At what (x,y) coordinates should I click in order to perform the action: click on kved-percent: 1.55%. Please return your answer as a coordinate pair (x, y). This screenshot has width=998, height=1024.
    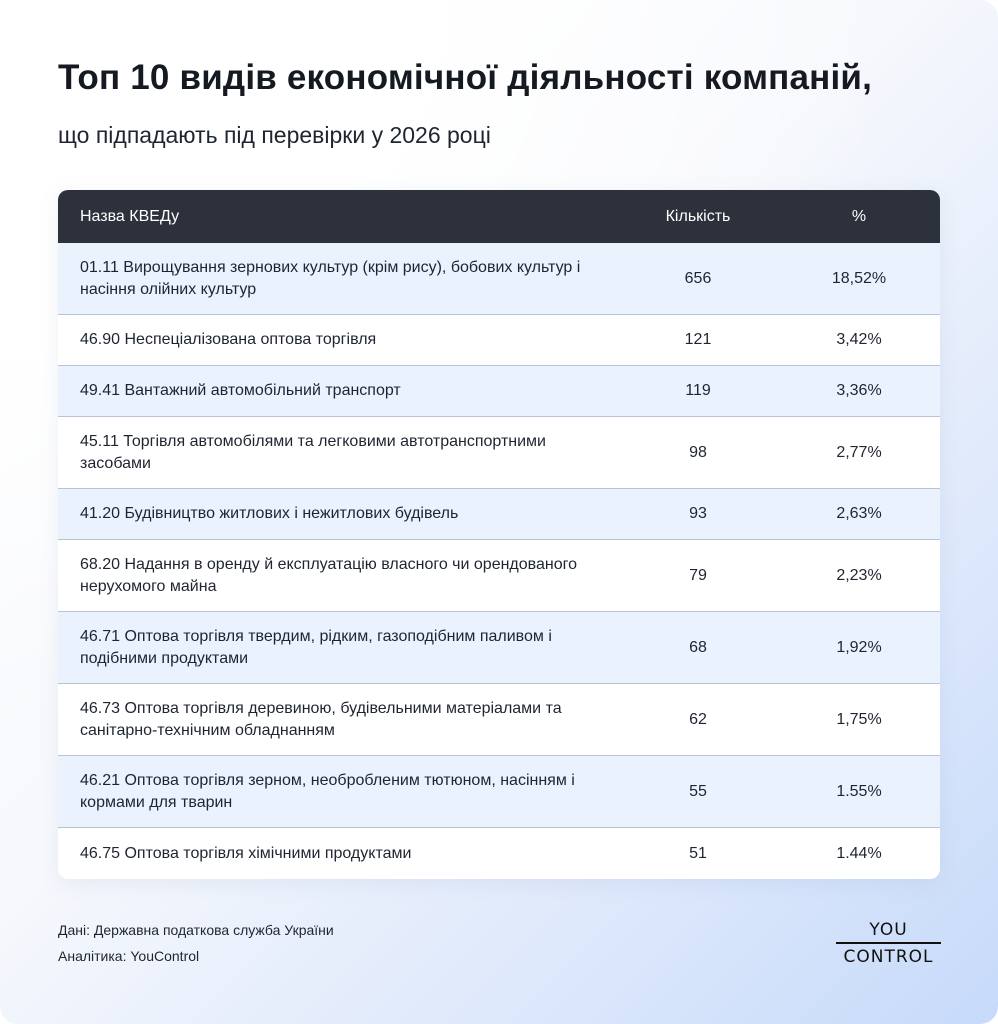
    Looking at the image, I should click on (859, 791).